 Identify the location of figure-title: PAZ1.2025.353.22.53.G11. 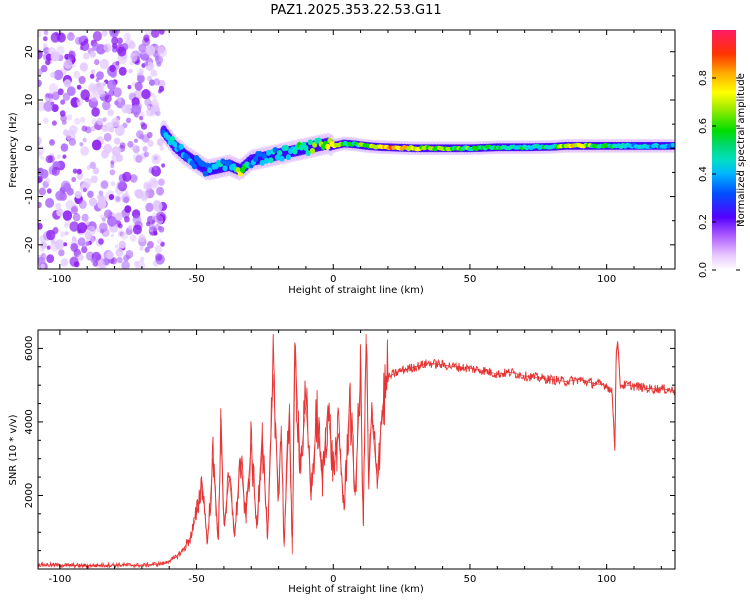
(355, 10).